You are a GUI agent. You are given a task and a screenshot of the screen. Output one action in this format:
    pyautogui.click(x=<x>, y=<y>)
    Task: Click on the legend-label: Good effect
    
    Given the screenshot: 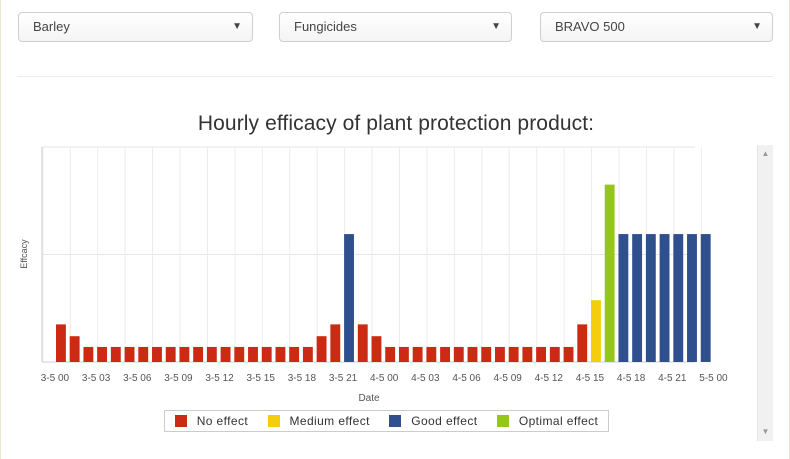 What is the action you would take?
    pyautogui.click(x=444, y=421)
    